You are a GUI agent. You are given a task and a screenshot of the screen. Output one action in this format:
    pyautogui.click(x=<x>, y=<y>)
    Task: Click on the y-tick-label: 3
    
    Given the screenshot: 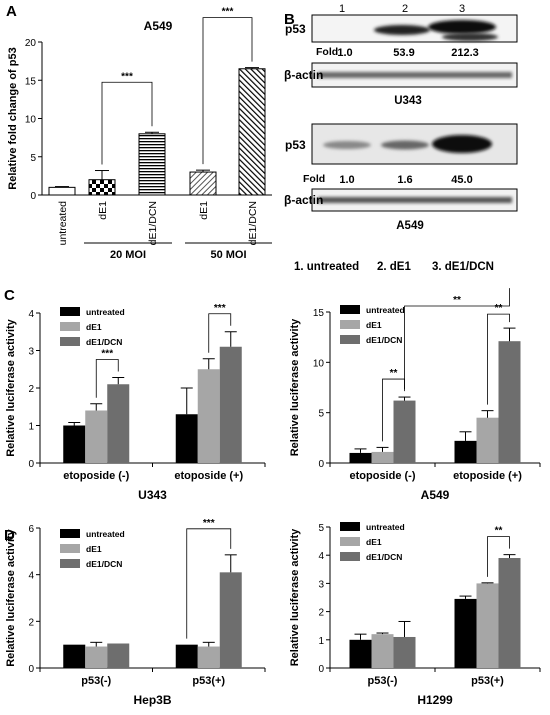 What is the action you would take?
    pyautogui.click(x=31, y=352)
    